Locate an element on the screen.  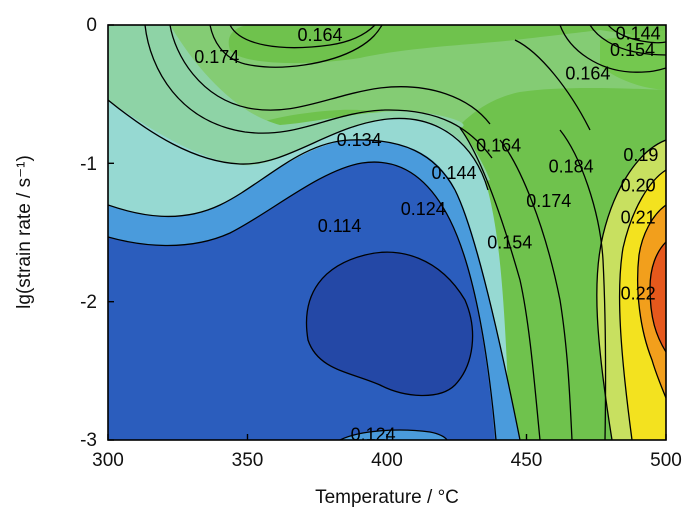
x-axis: 300 350 400 450 500 Temperature / °C is located at coordinates (387, 471).